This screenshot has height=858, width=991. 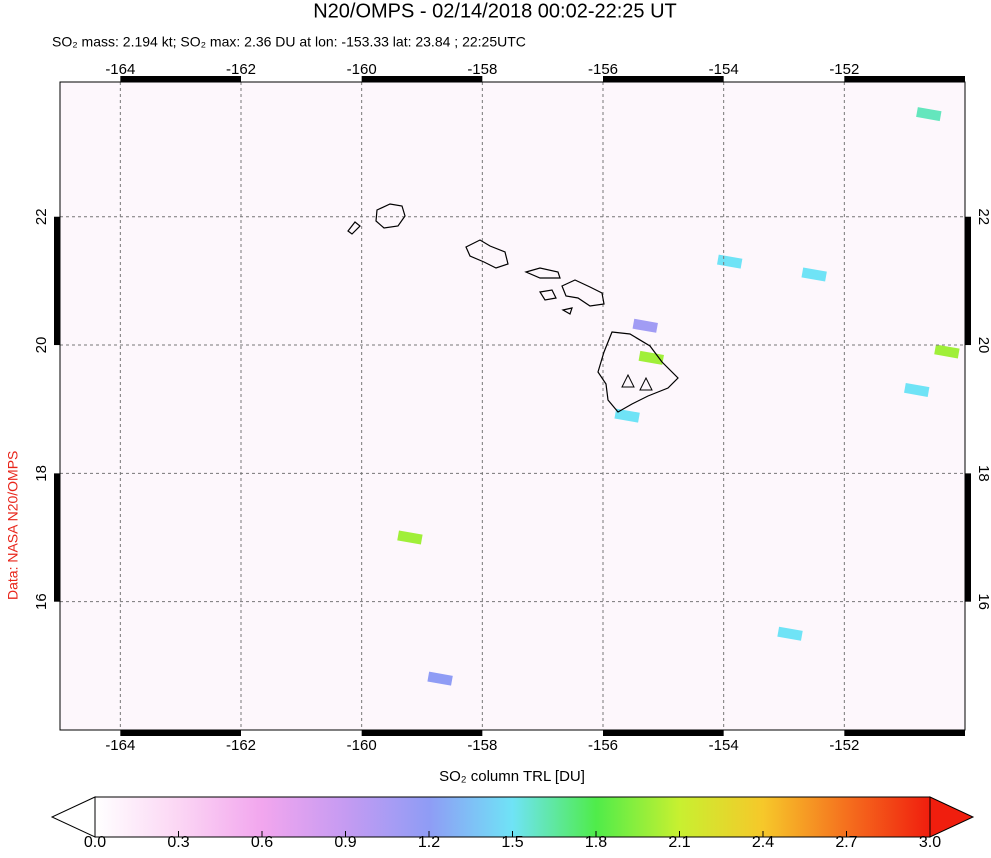 What do you see at coordinates (572, 297) in the screenshot?
I see `maui` at bounding box center [572, 297].